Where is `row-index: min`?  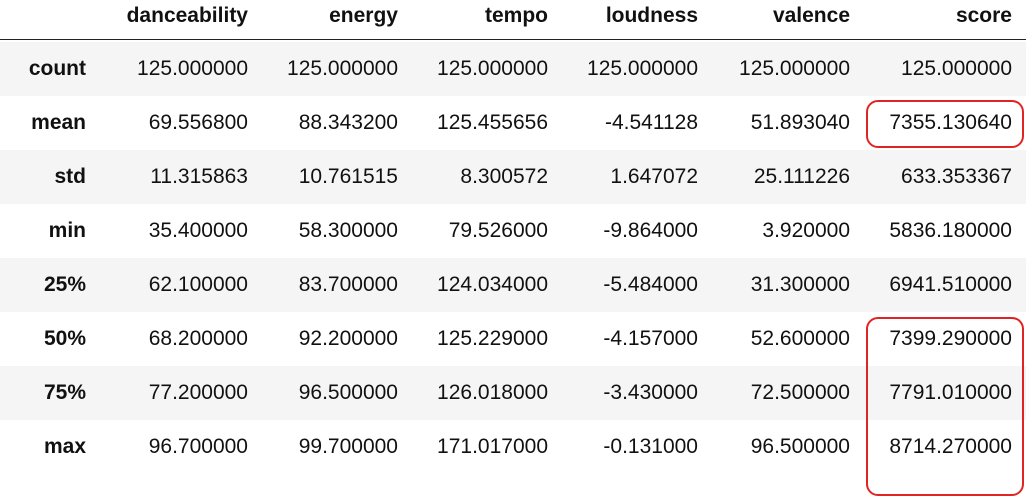
row-index: min is located at coordinates (67, 230).